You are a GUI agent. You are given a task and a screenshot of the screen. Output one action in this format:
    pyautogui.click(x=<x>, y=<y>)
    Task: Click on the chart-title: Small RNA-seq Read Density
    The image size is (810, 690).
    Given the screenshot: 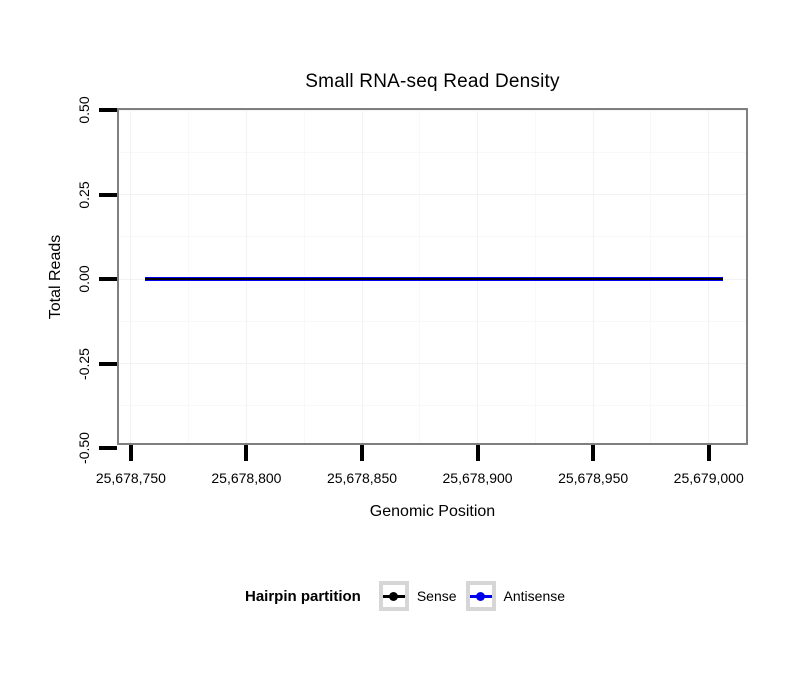 What is the action you would take?
    pyautogui.click(x=432, y=81)
    